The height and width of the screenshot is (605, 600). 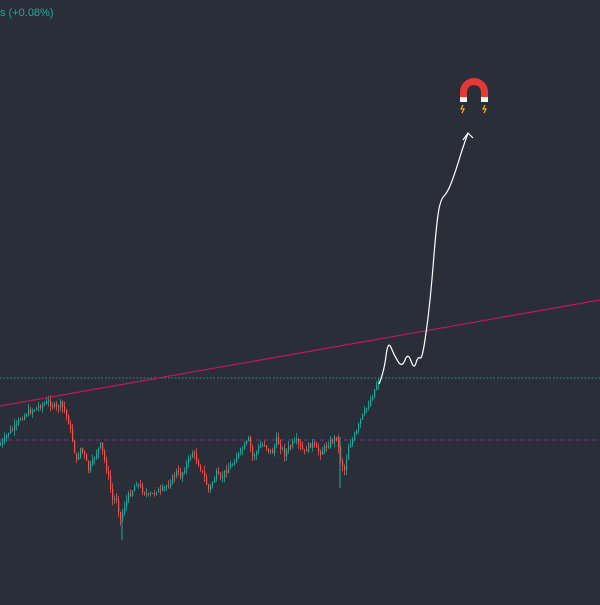 I want to click on spark-right, so click(x=484, y=109).